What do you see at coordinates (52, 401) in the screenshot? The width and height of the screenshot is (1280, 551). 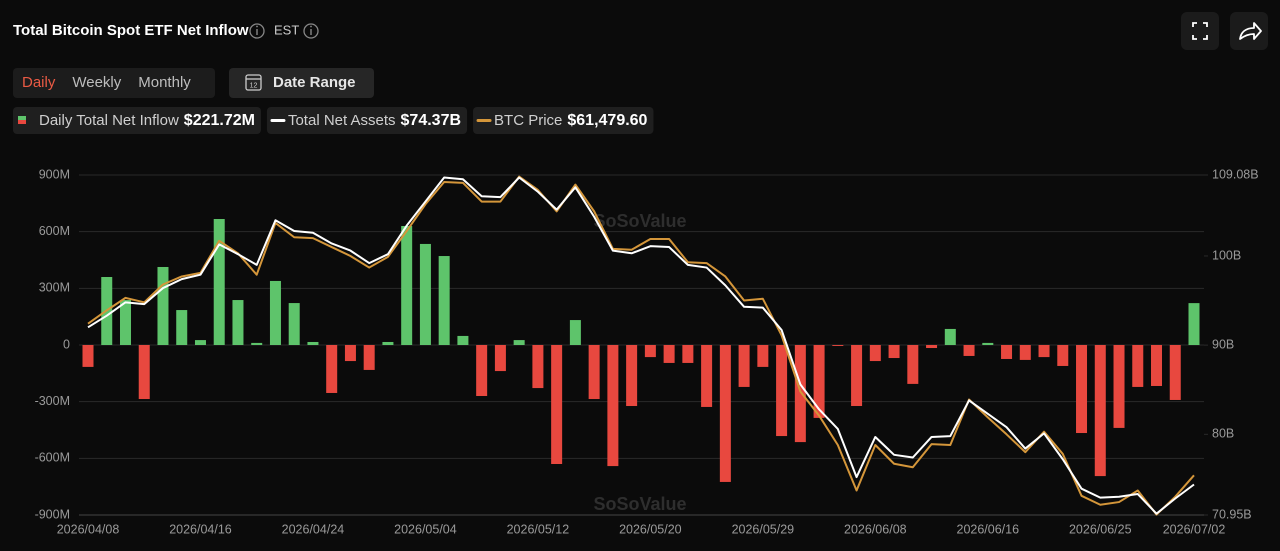 I see `y-tick-label: -300M` at bounding box center [52, 401].